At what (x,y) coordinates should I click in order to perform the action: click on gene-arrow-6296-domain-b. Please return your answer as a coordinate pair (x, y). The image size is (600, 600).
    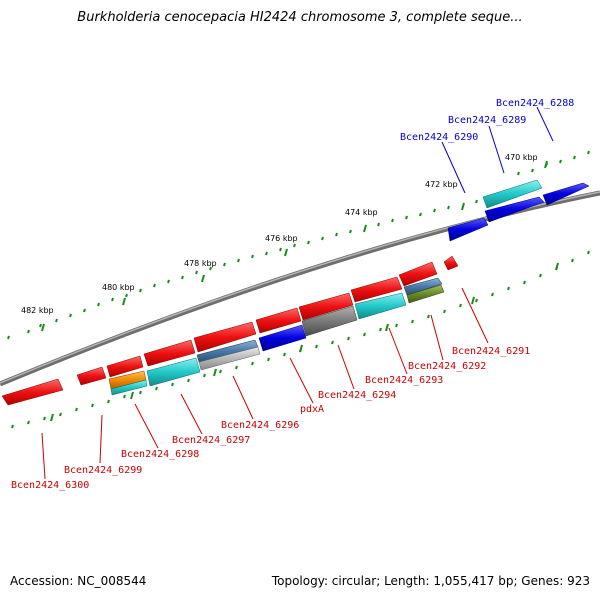
    Looking at the image, I should click on (229, 358).